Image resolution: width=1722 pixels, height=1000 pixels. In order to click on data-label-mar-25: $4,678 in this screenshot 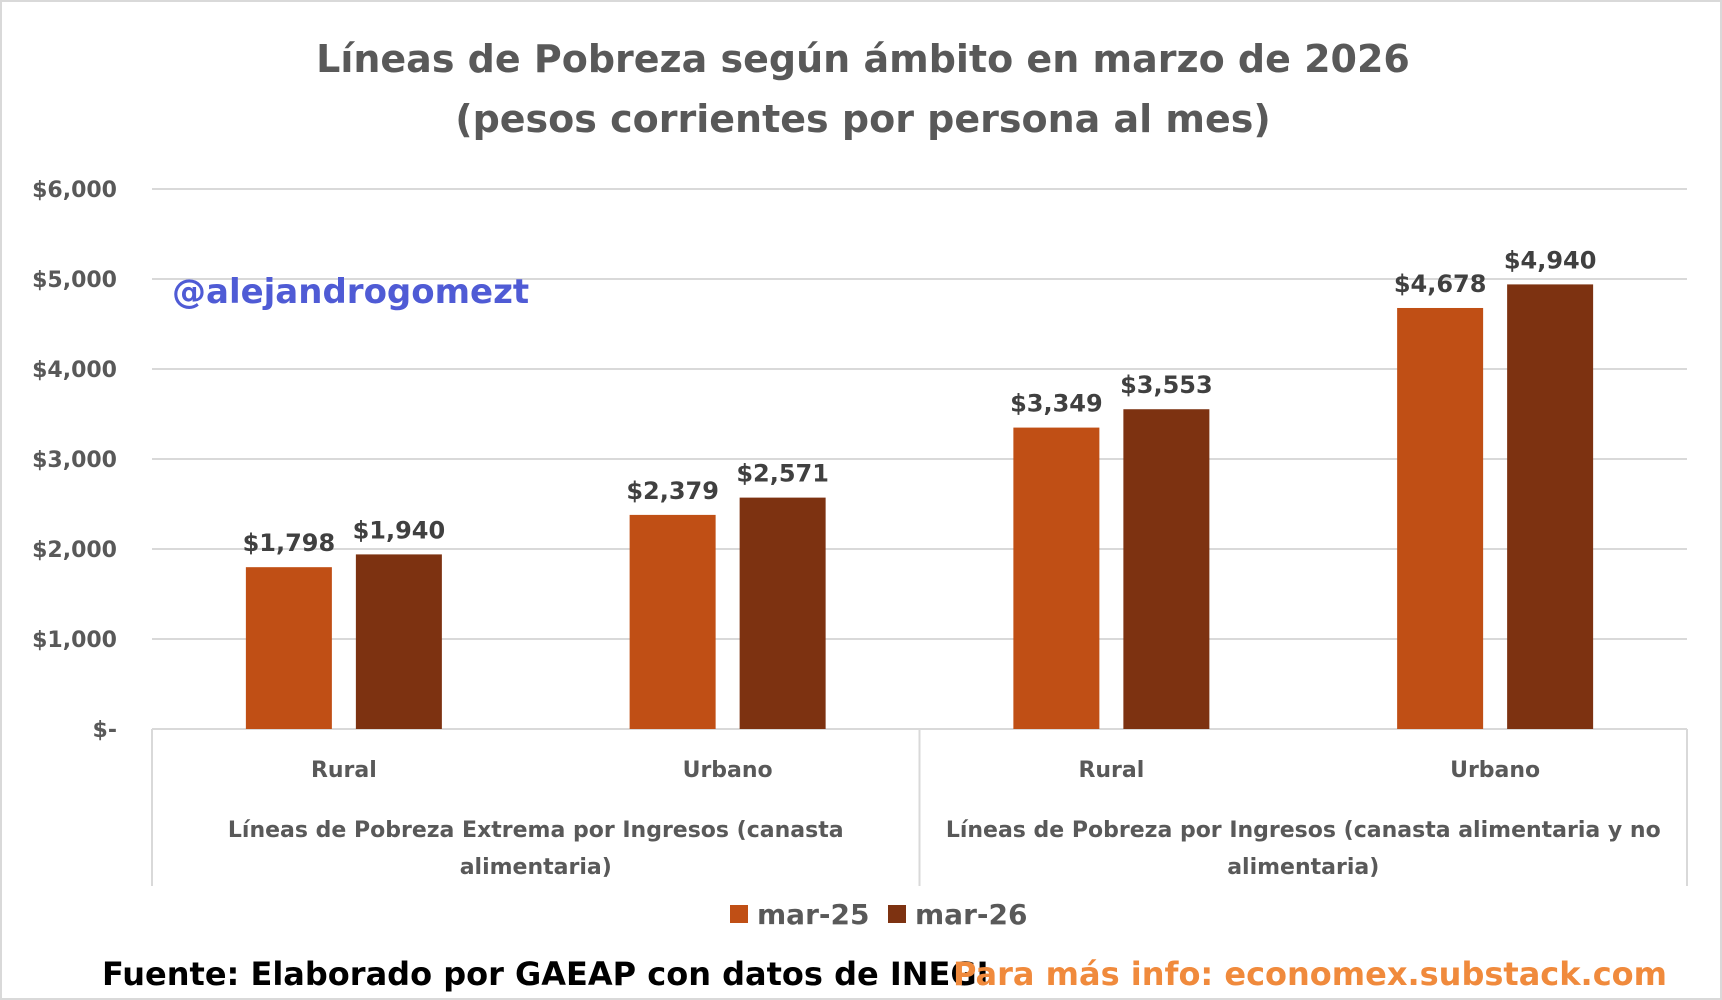, I will do `click(1440, 284)`.